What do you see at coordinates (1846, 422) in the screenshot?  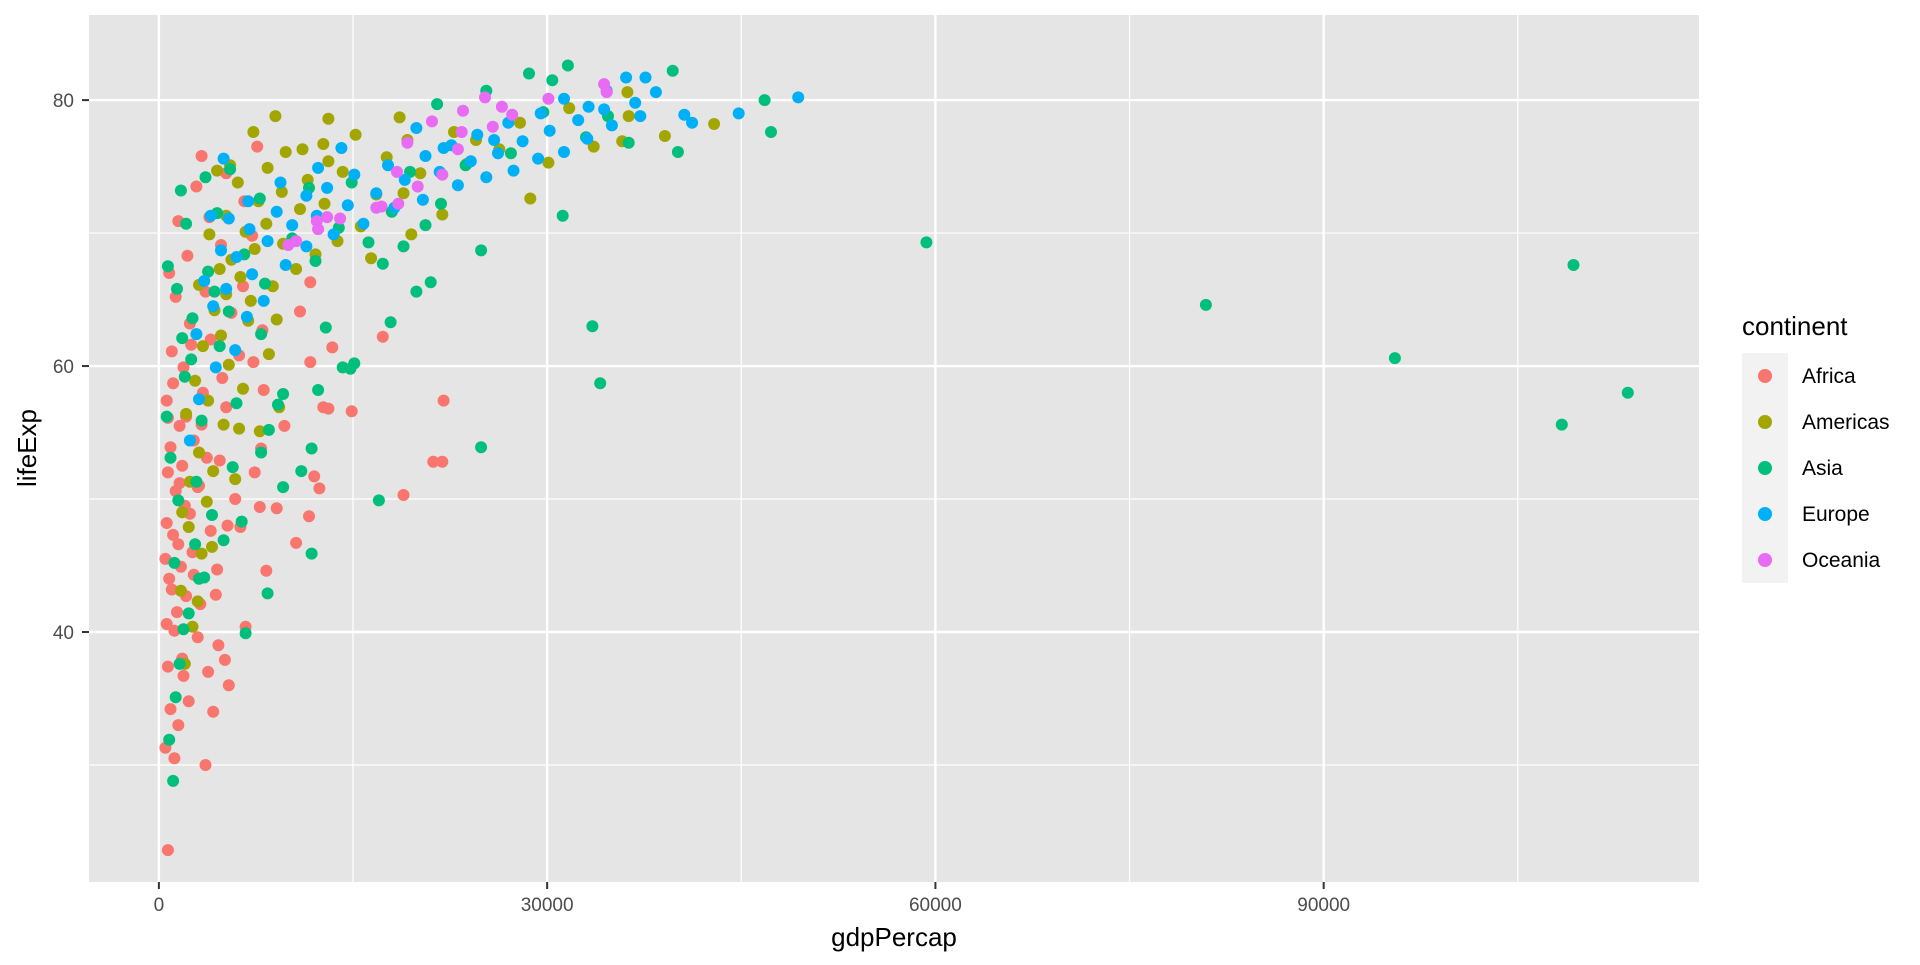 I see `legend-label-americas: Americas` at bounding box center [1846, 422].